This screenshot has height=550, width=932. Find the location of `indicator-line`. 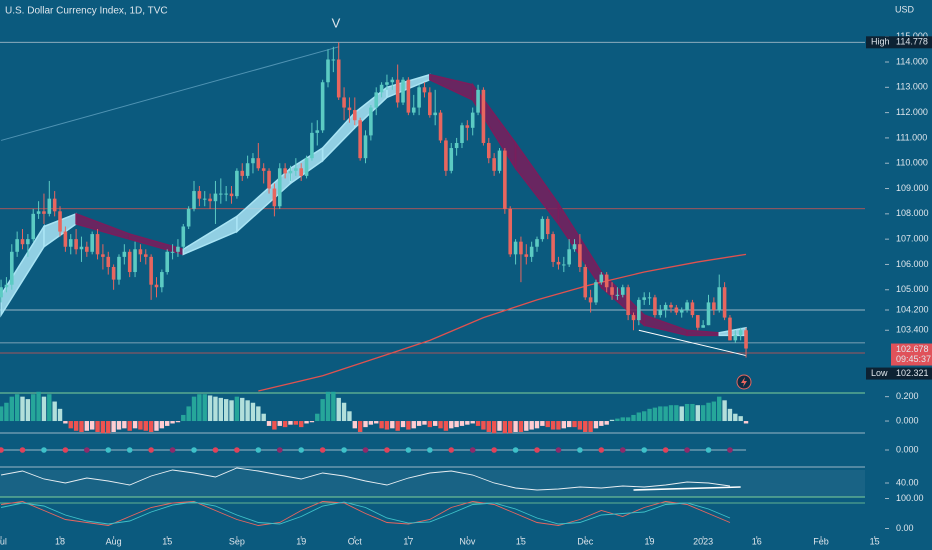

indicator-line is located at coordinates (366, 513).